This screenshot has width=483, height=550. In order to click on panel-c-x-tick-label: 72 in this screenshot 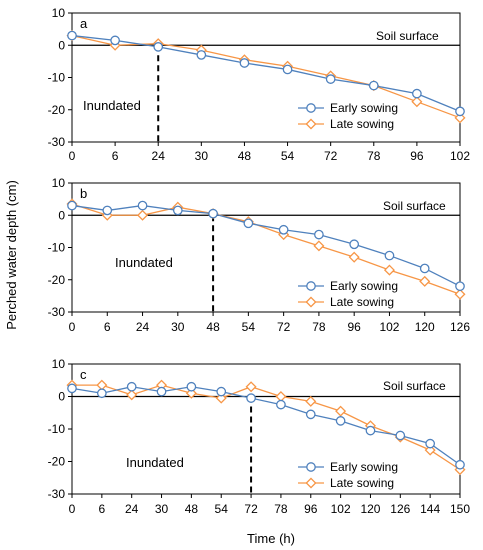, I will do `click(251, 509)`.